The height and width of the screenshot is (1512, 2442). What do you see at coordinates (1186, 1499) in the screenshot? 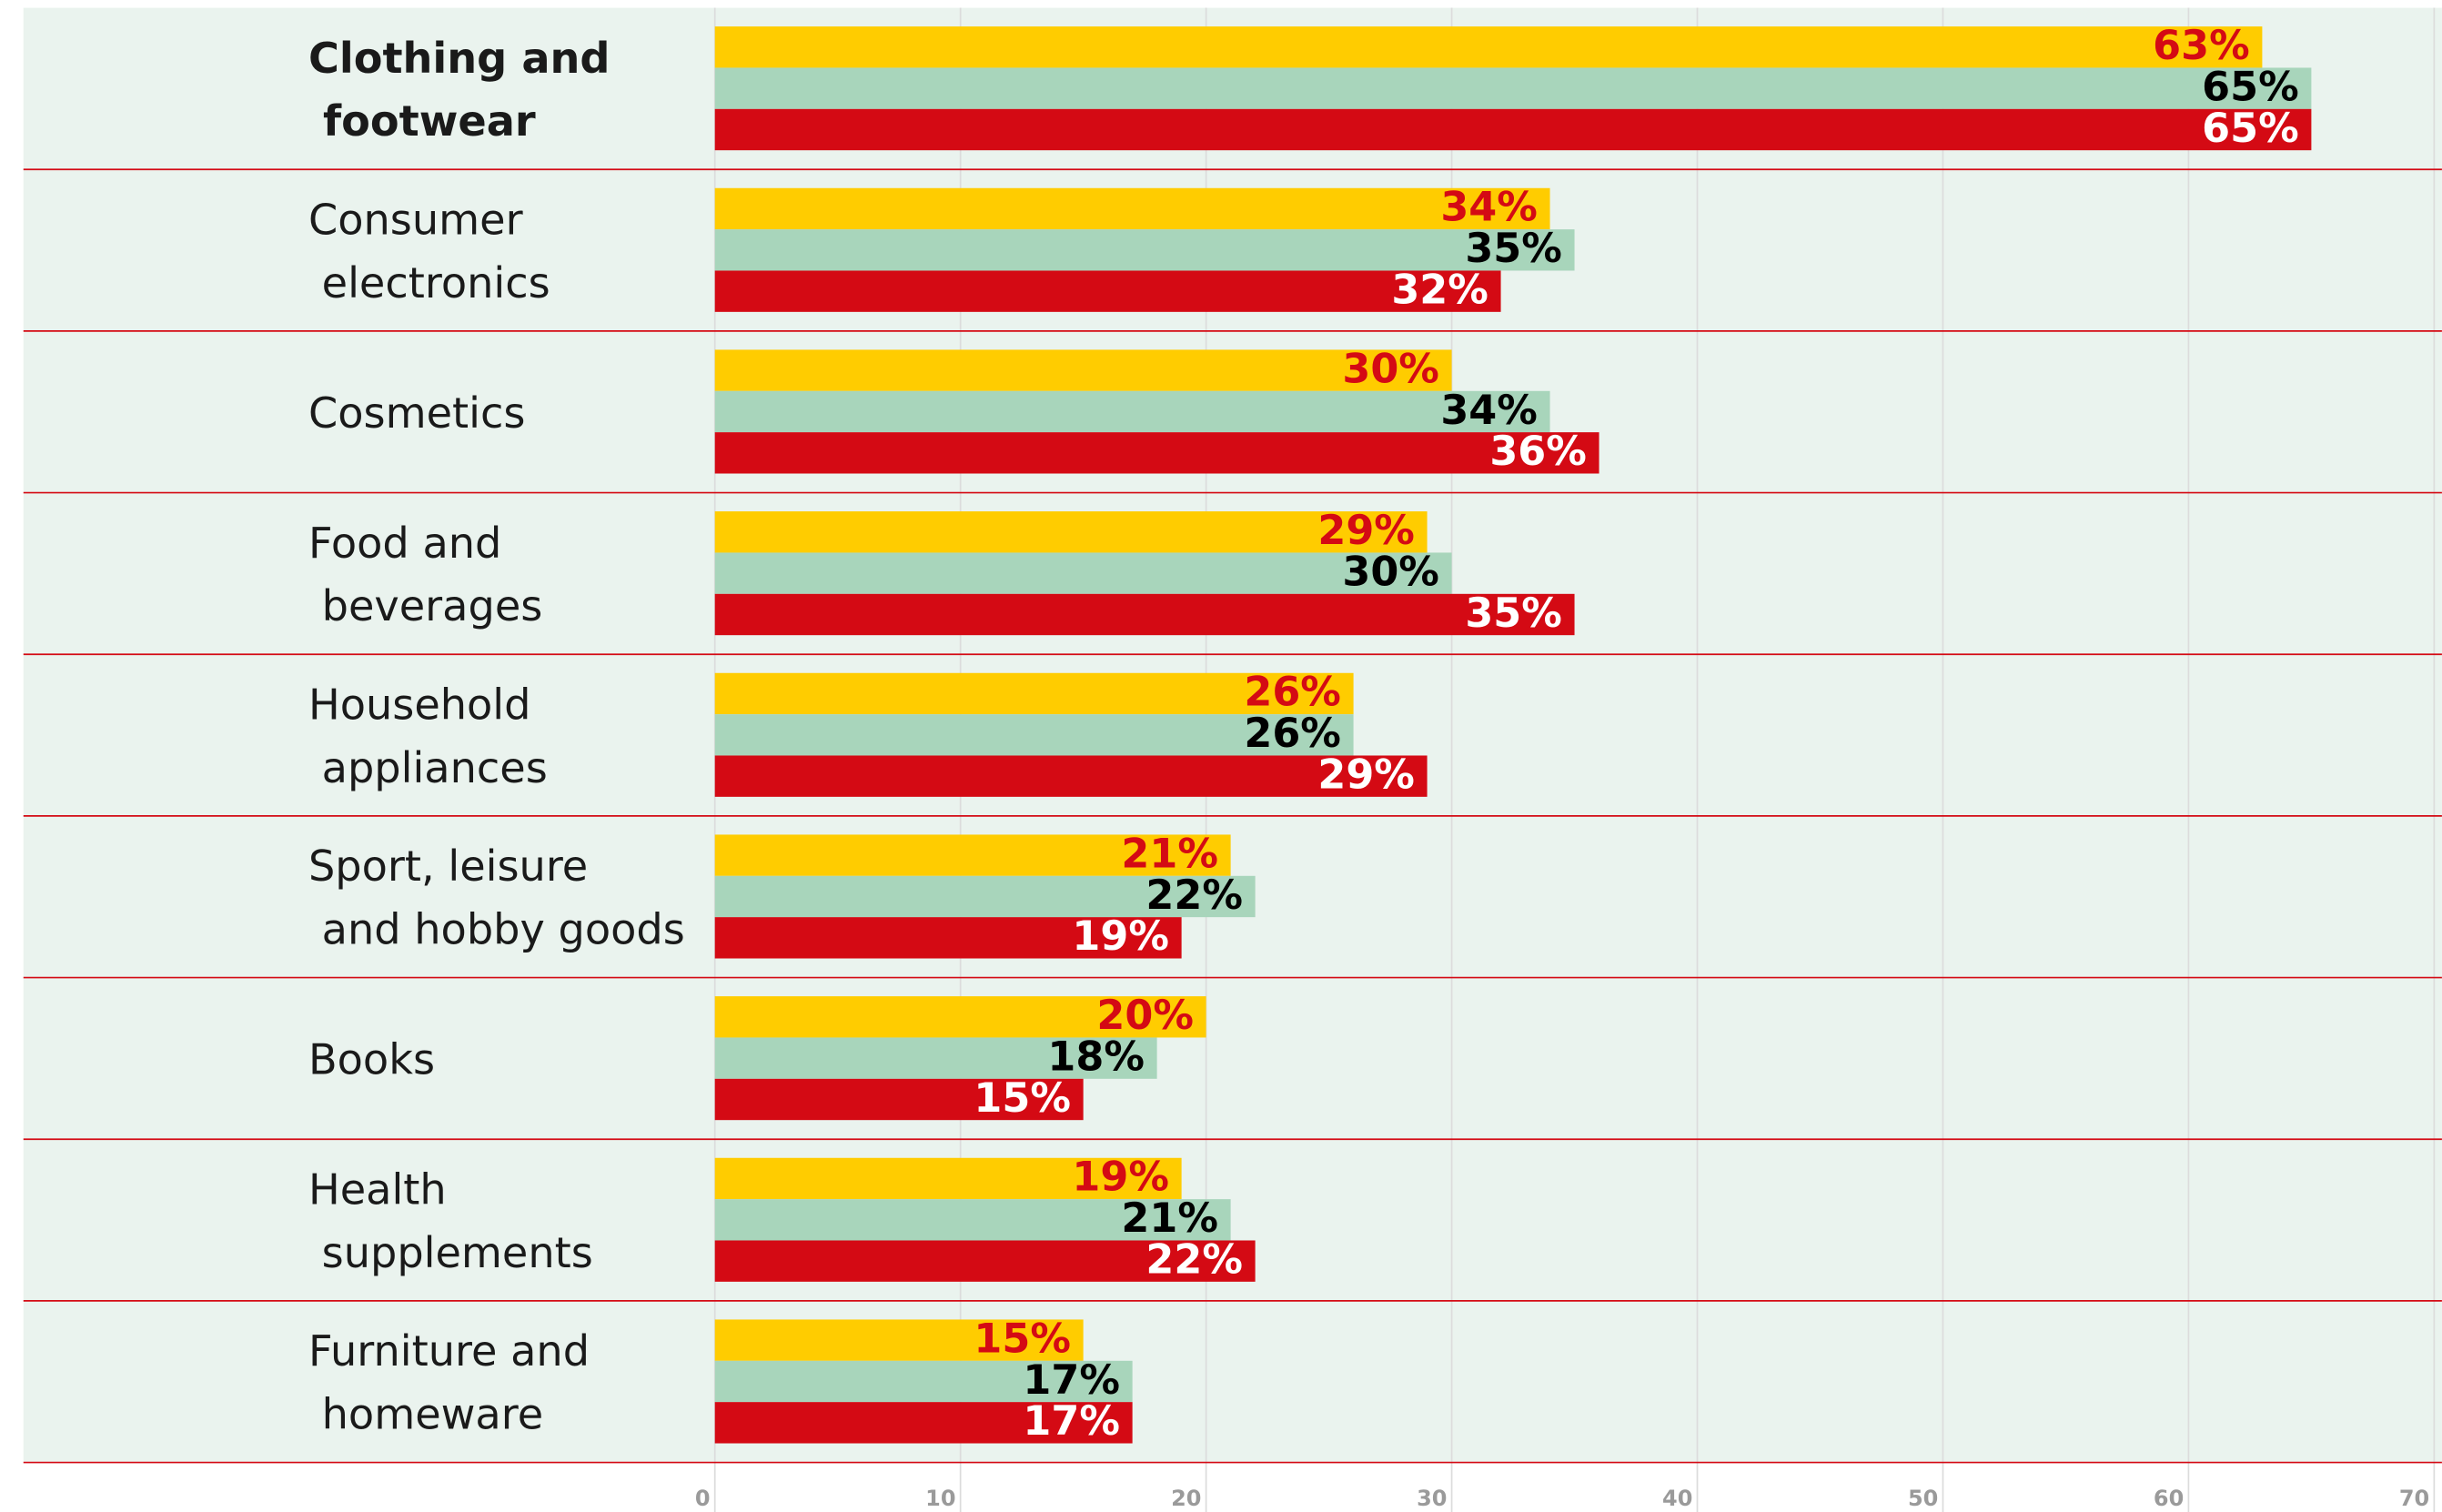
I see `x-tick-label: 20` at bounding box center [1186, 1499].